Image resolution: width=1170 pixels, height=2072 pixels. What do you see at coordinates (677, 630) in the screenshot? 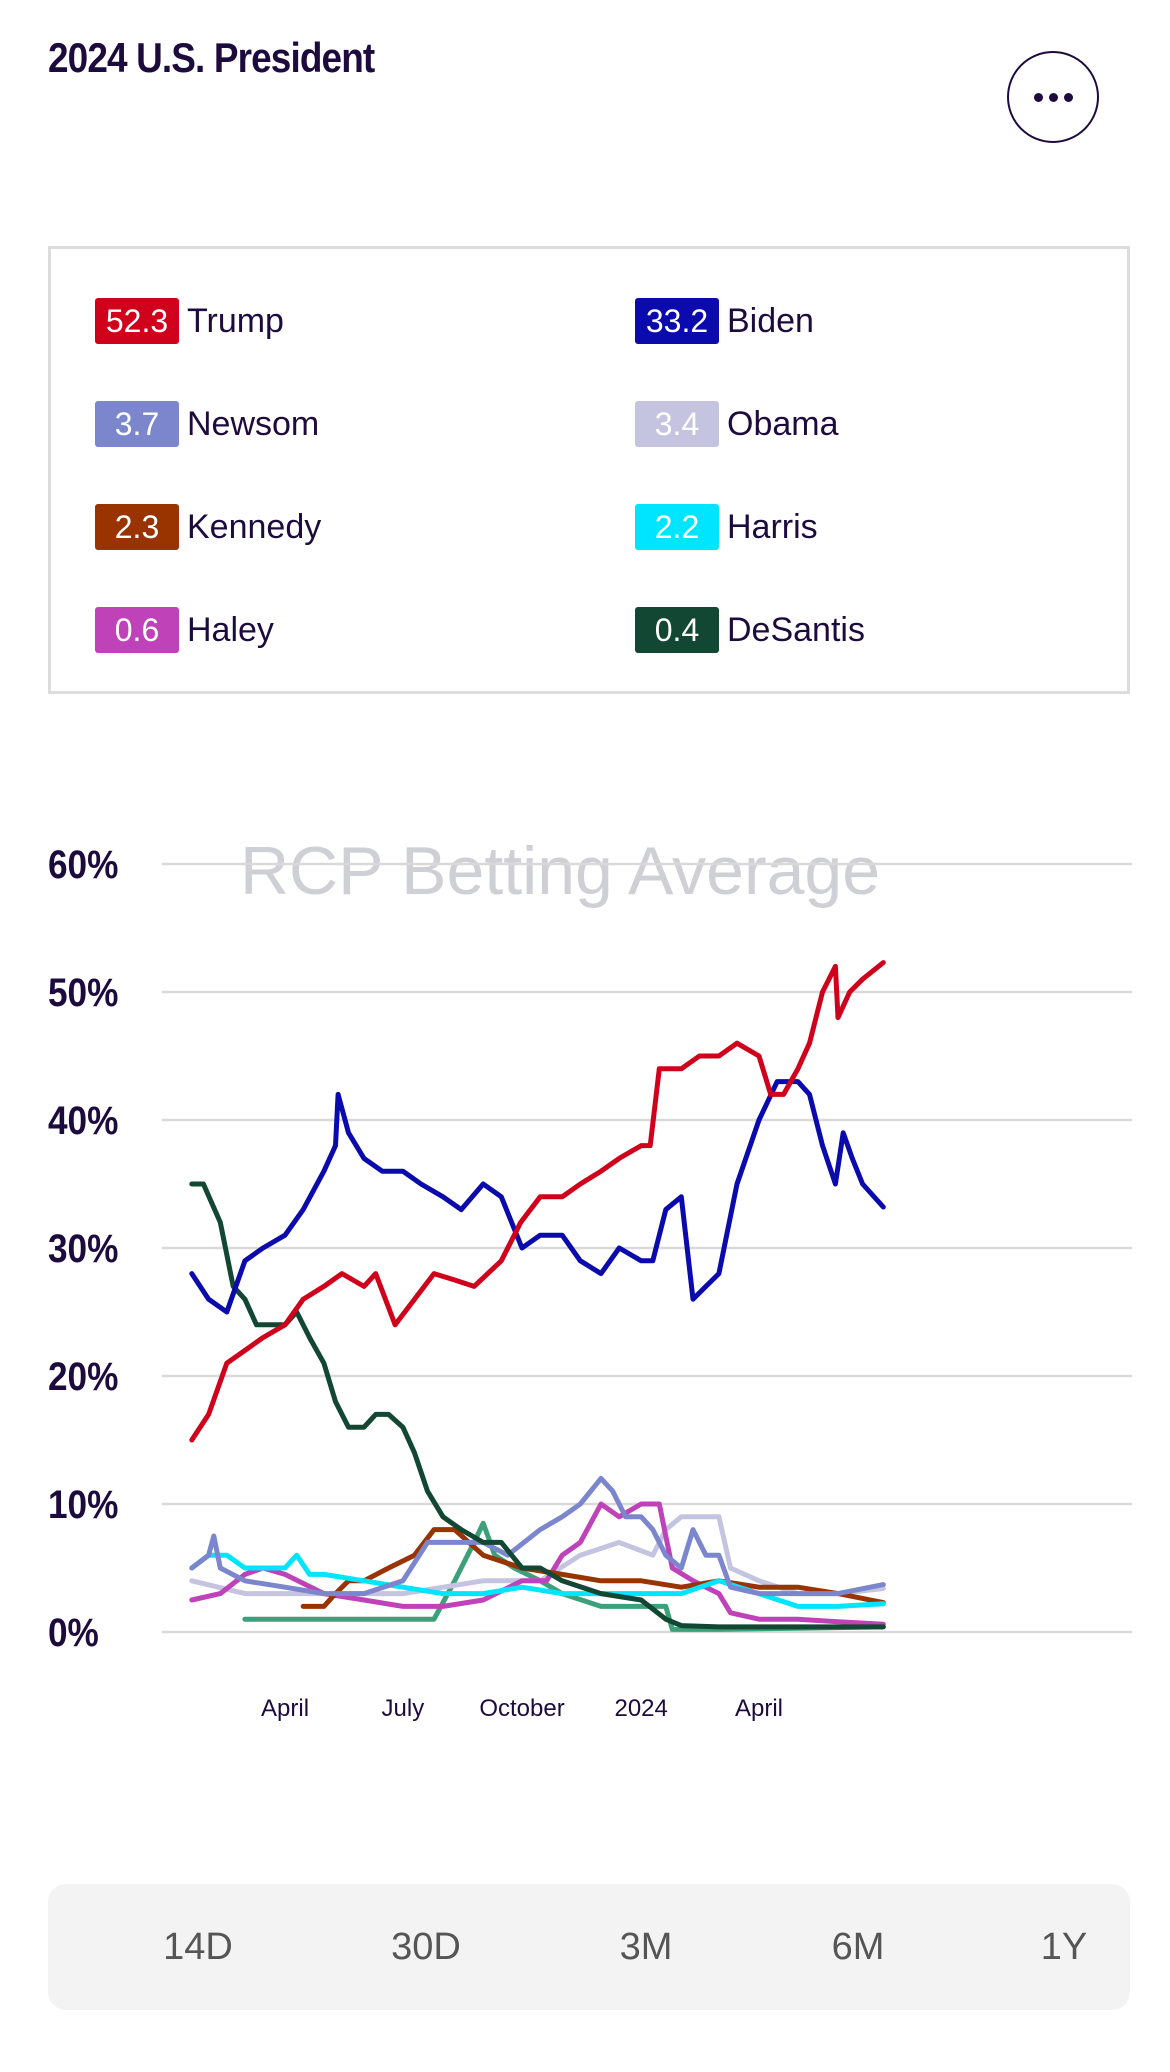
I see `legend-value-badge: 0.4` at bounding box center [677, 630].